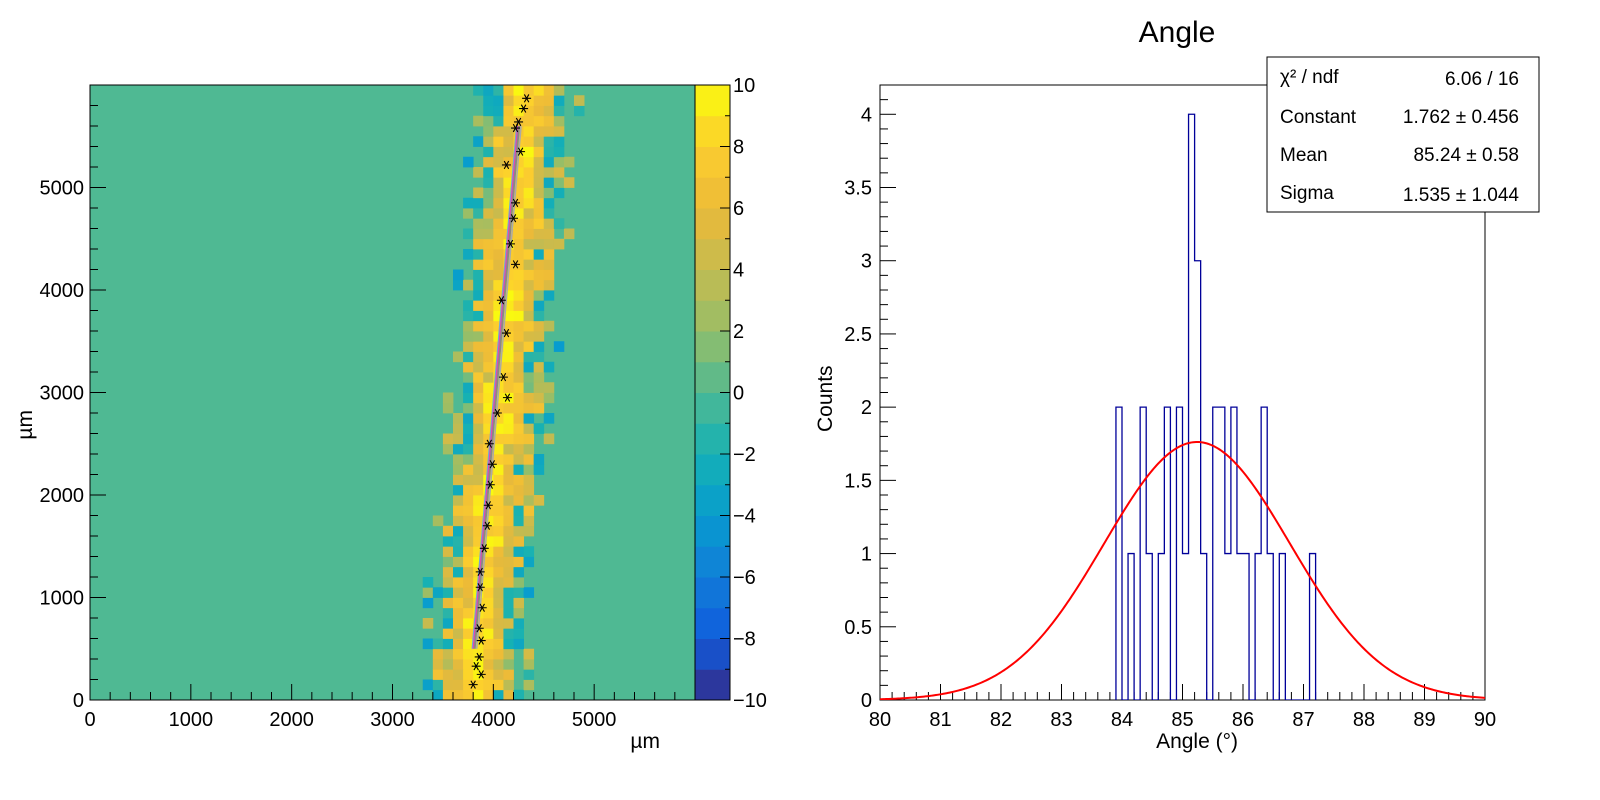 Image resolution: width=1600 pixels, height=800 pixels. Describe the element at coordinates (744, 86) in the screenshot. I see `colorbar-tick-label: 10` at that location.